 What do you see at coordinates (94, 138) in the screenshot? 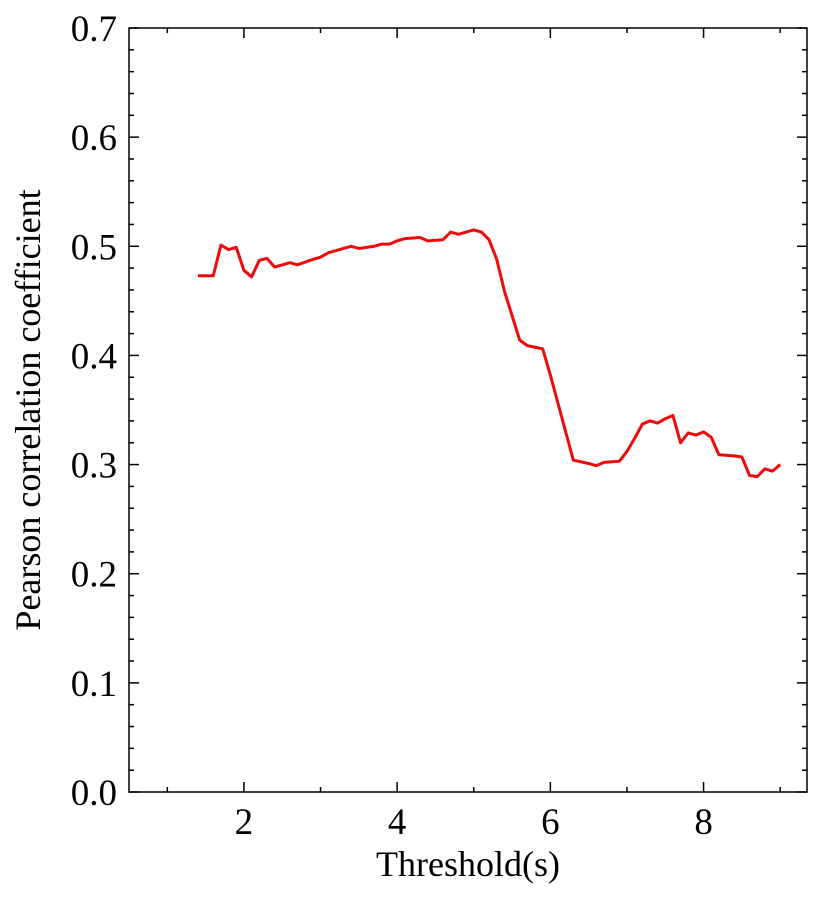
I see `y-tick-label: 0.6` at bounding box center [94, 138].